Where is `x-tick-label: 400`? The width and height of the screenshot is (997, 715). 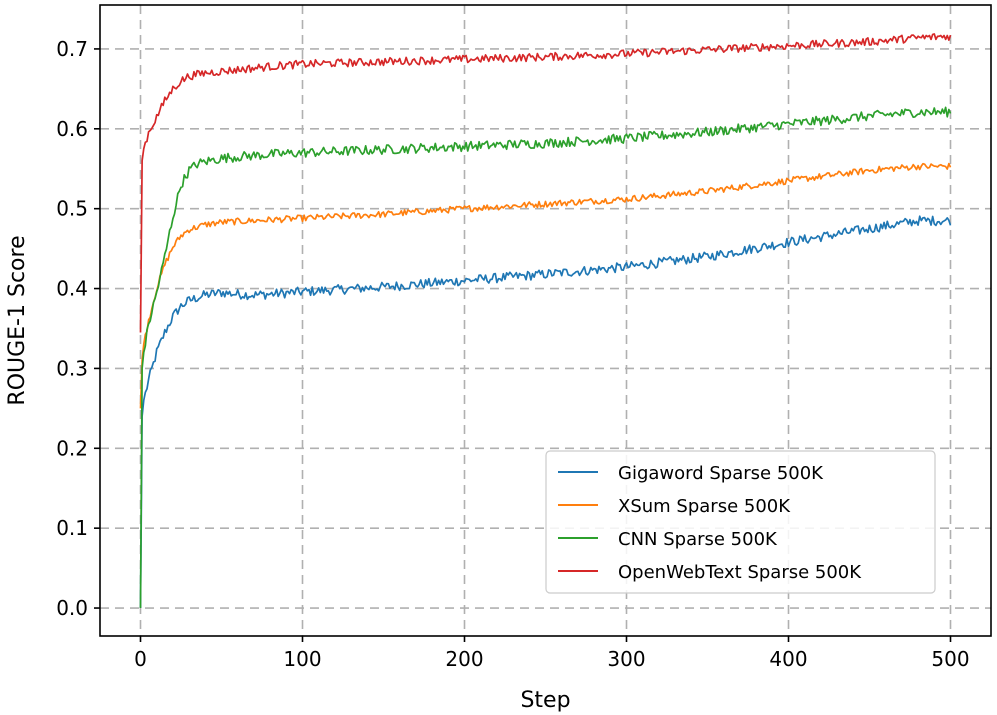
x-tick-label: 400 is located at coordinates (788, 659).